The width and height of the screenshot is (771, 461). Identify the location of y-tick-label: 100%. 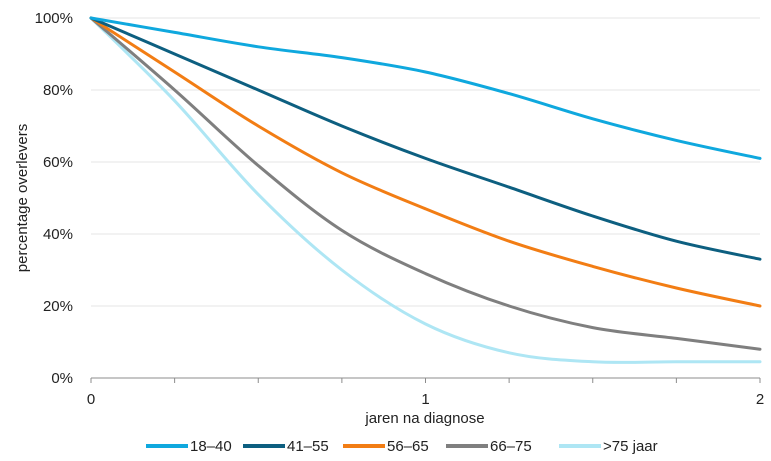
(54, 18).